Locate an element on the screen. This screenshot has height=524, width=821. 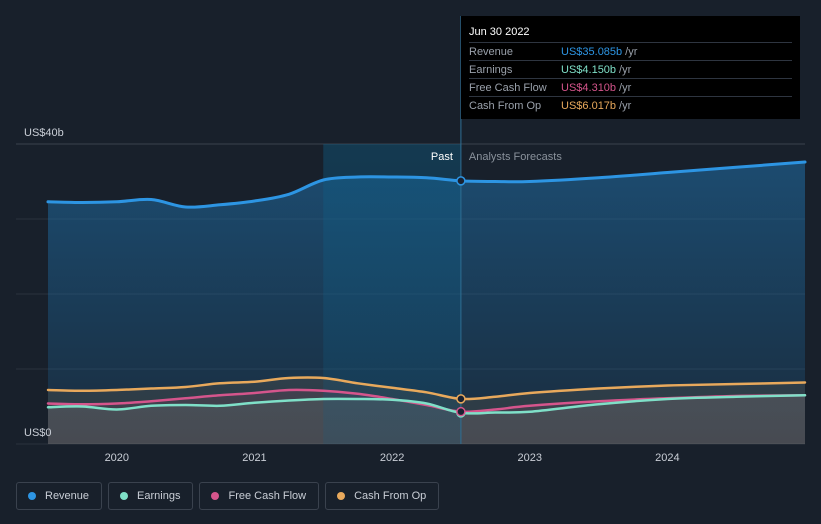
tooltip-value: US$4.310b is located at coordinates (589, 87).